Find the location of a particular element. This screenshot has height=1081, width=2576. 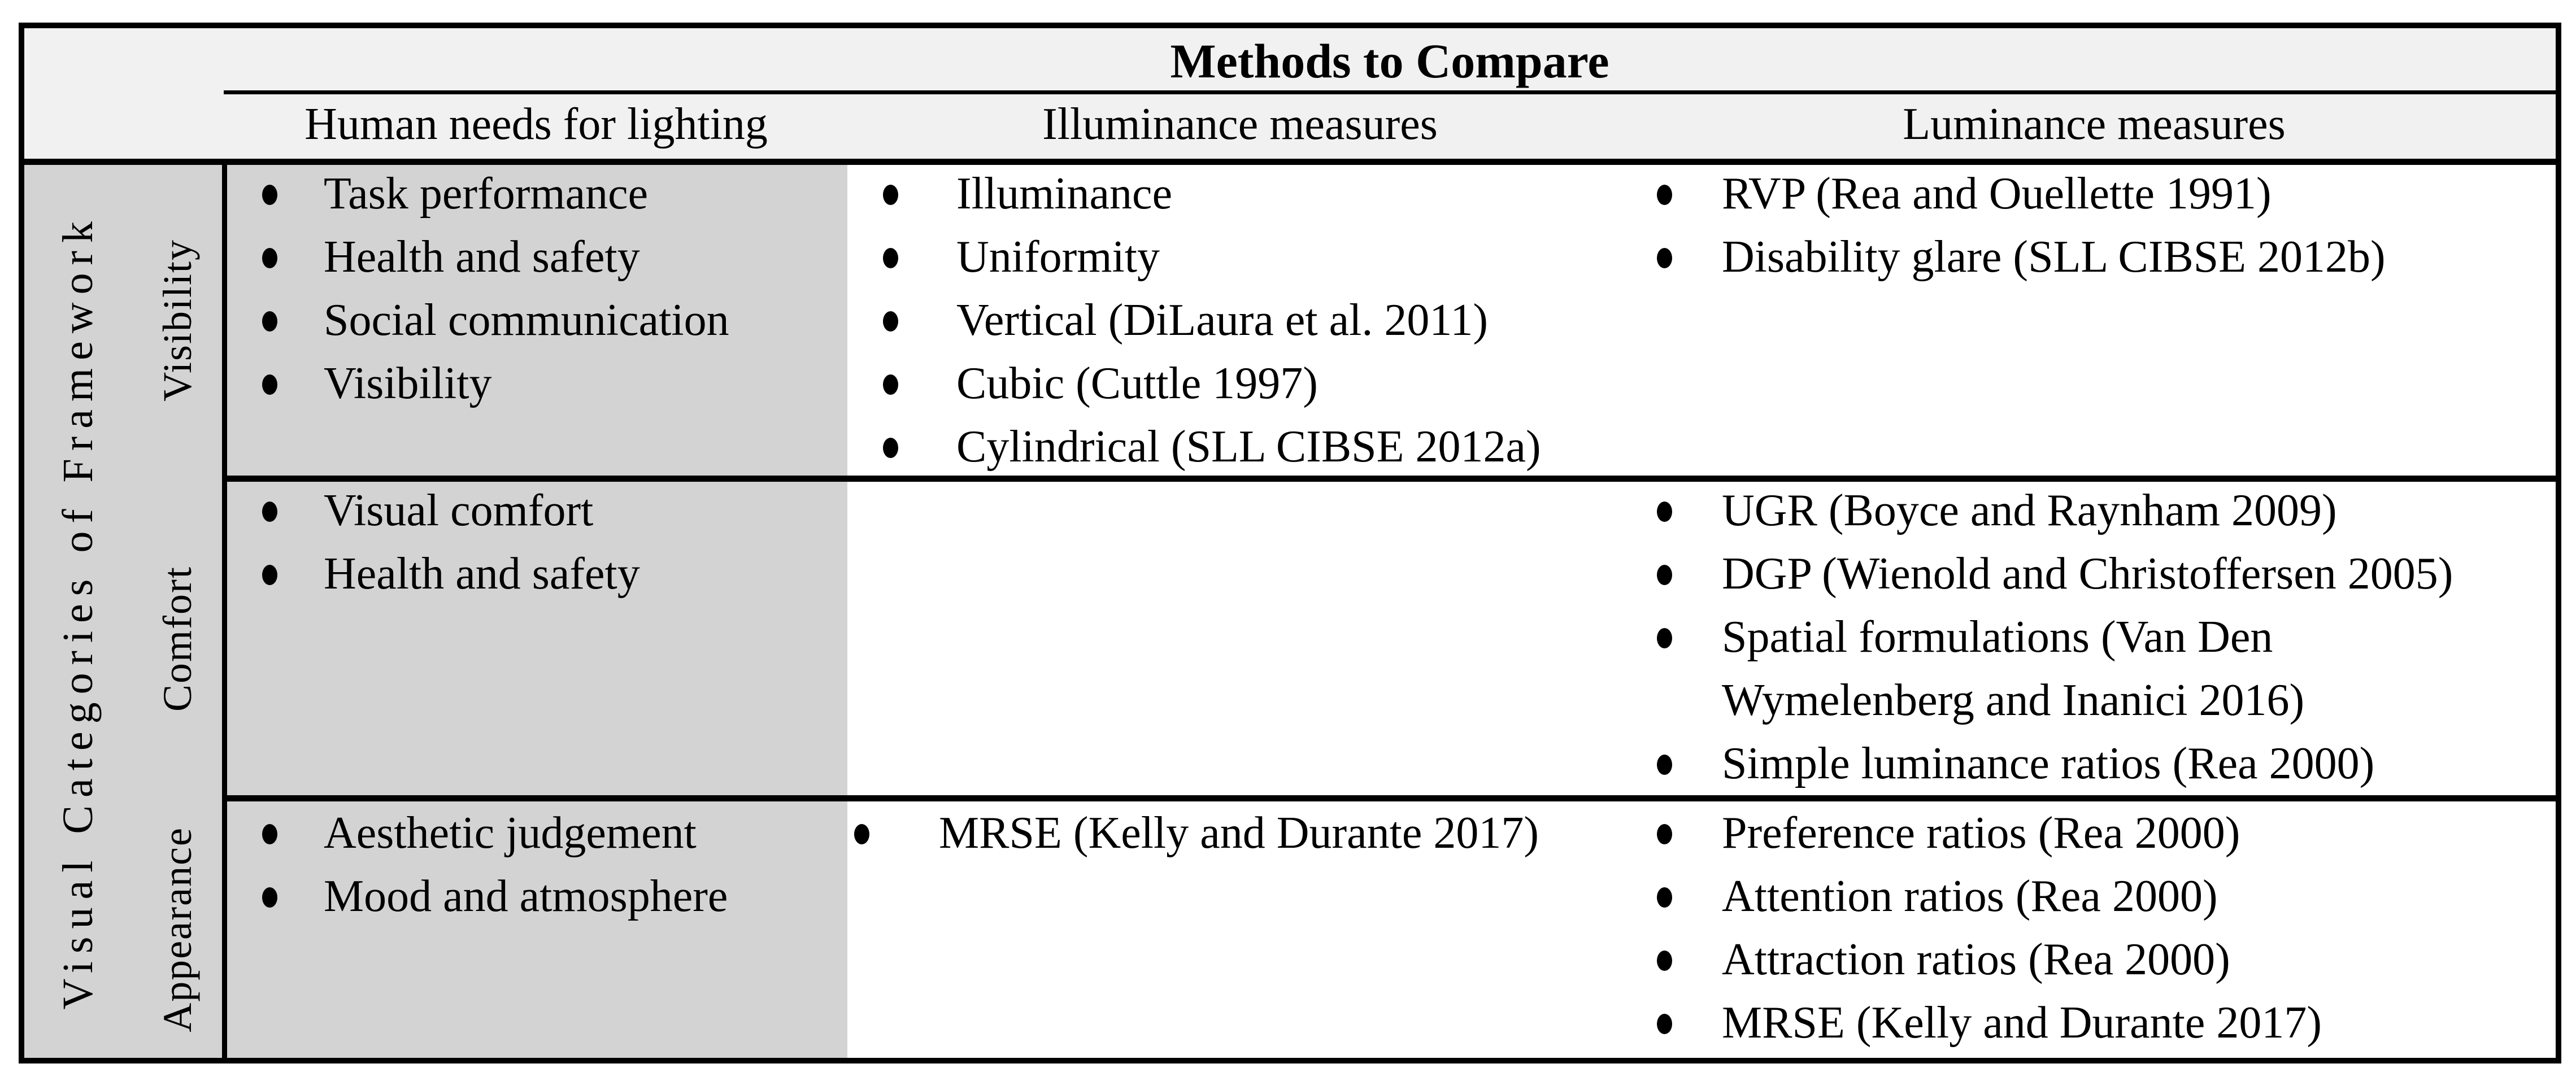

list-item: Vertical (DiLaura et al. 2011) is located at coordinates (1240, 321).